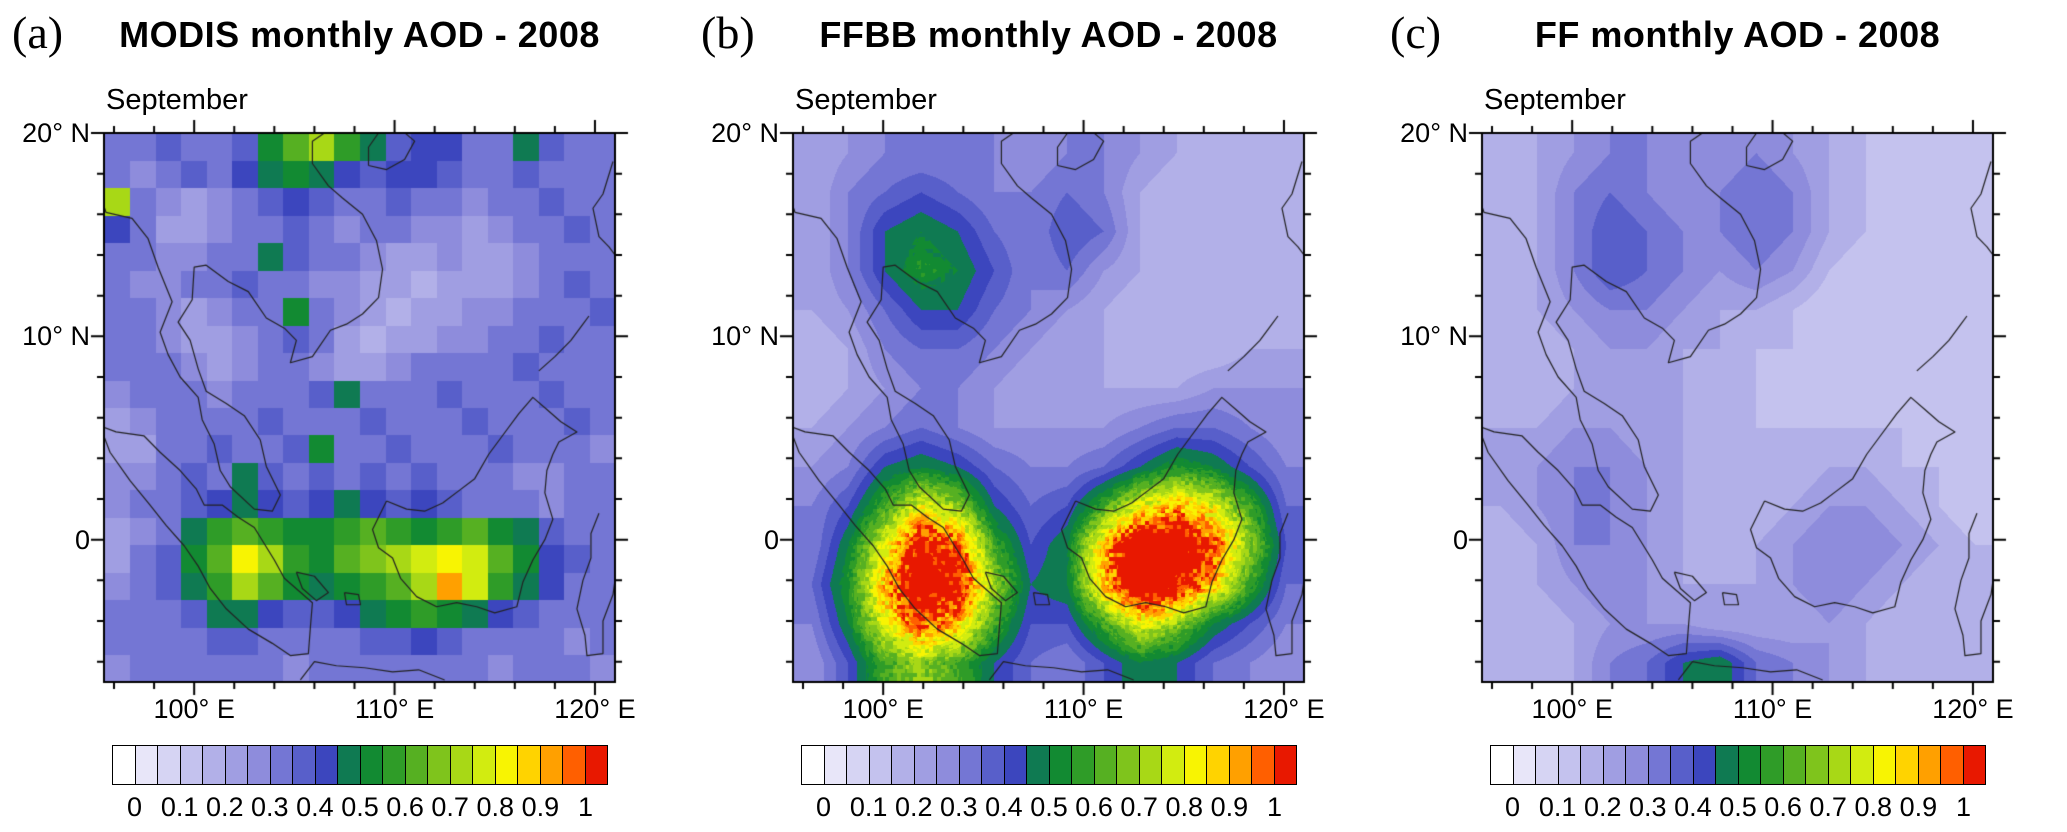  Describe the element at coordinates (1783, 807) in the screenshot. I see `colorbar-tick-label: 0.6` at that location.